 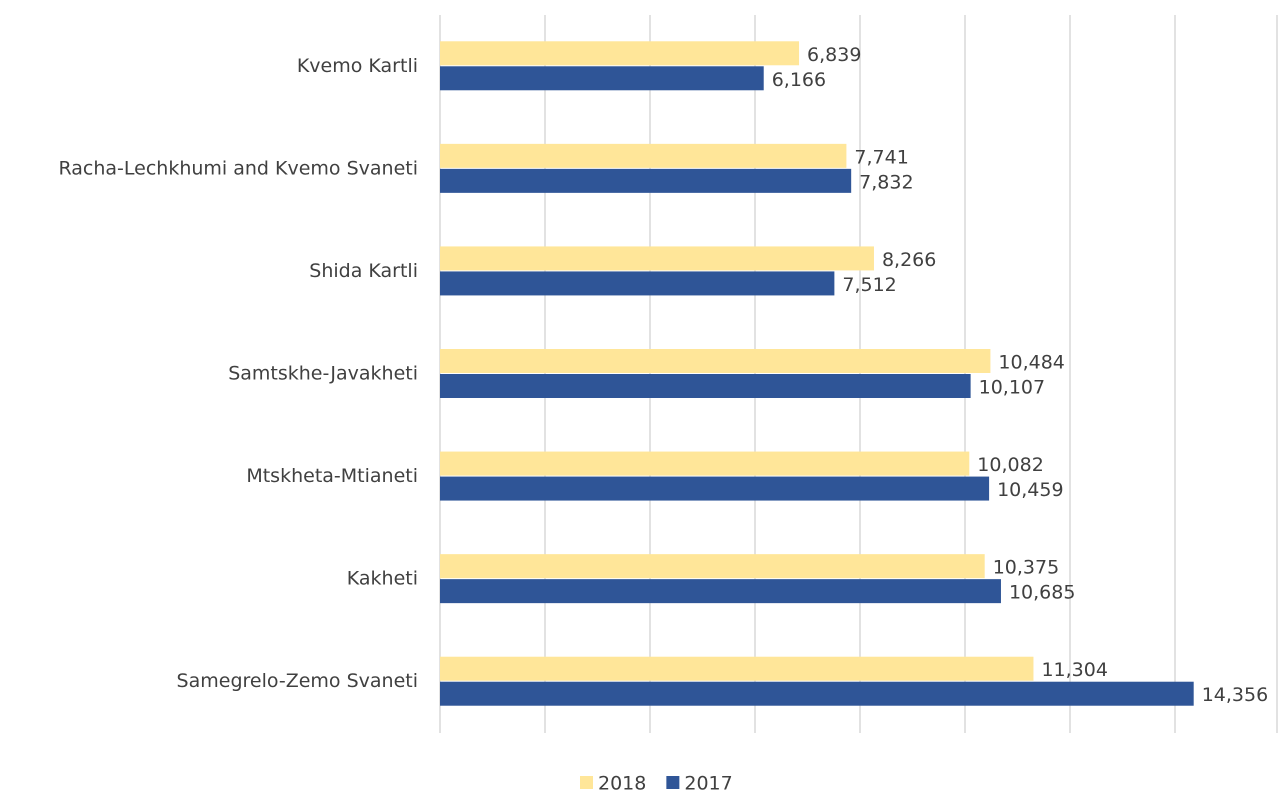 I want to click on value-label: 6,839, so click(x=834, y=55).